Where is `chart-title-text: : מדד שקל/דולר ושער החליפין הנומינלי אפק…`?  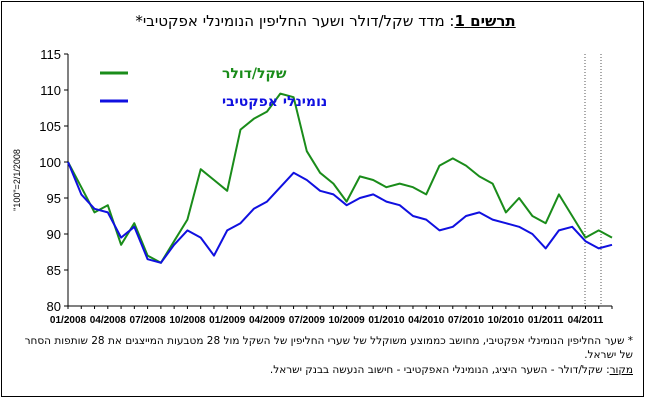
chart-title-text: : מדד שקל/דולר ושער החליפין הנומינלי אפק… is located at coordinates (295, 21).